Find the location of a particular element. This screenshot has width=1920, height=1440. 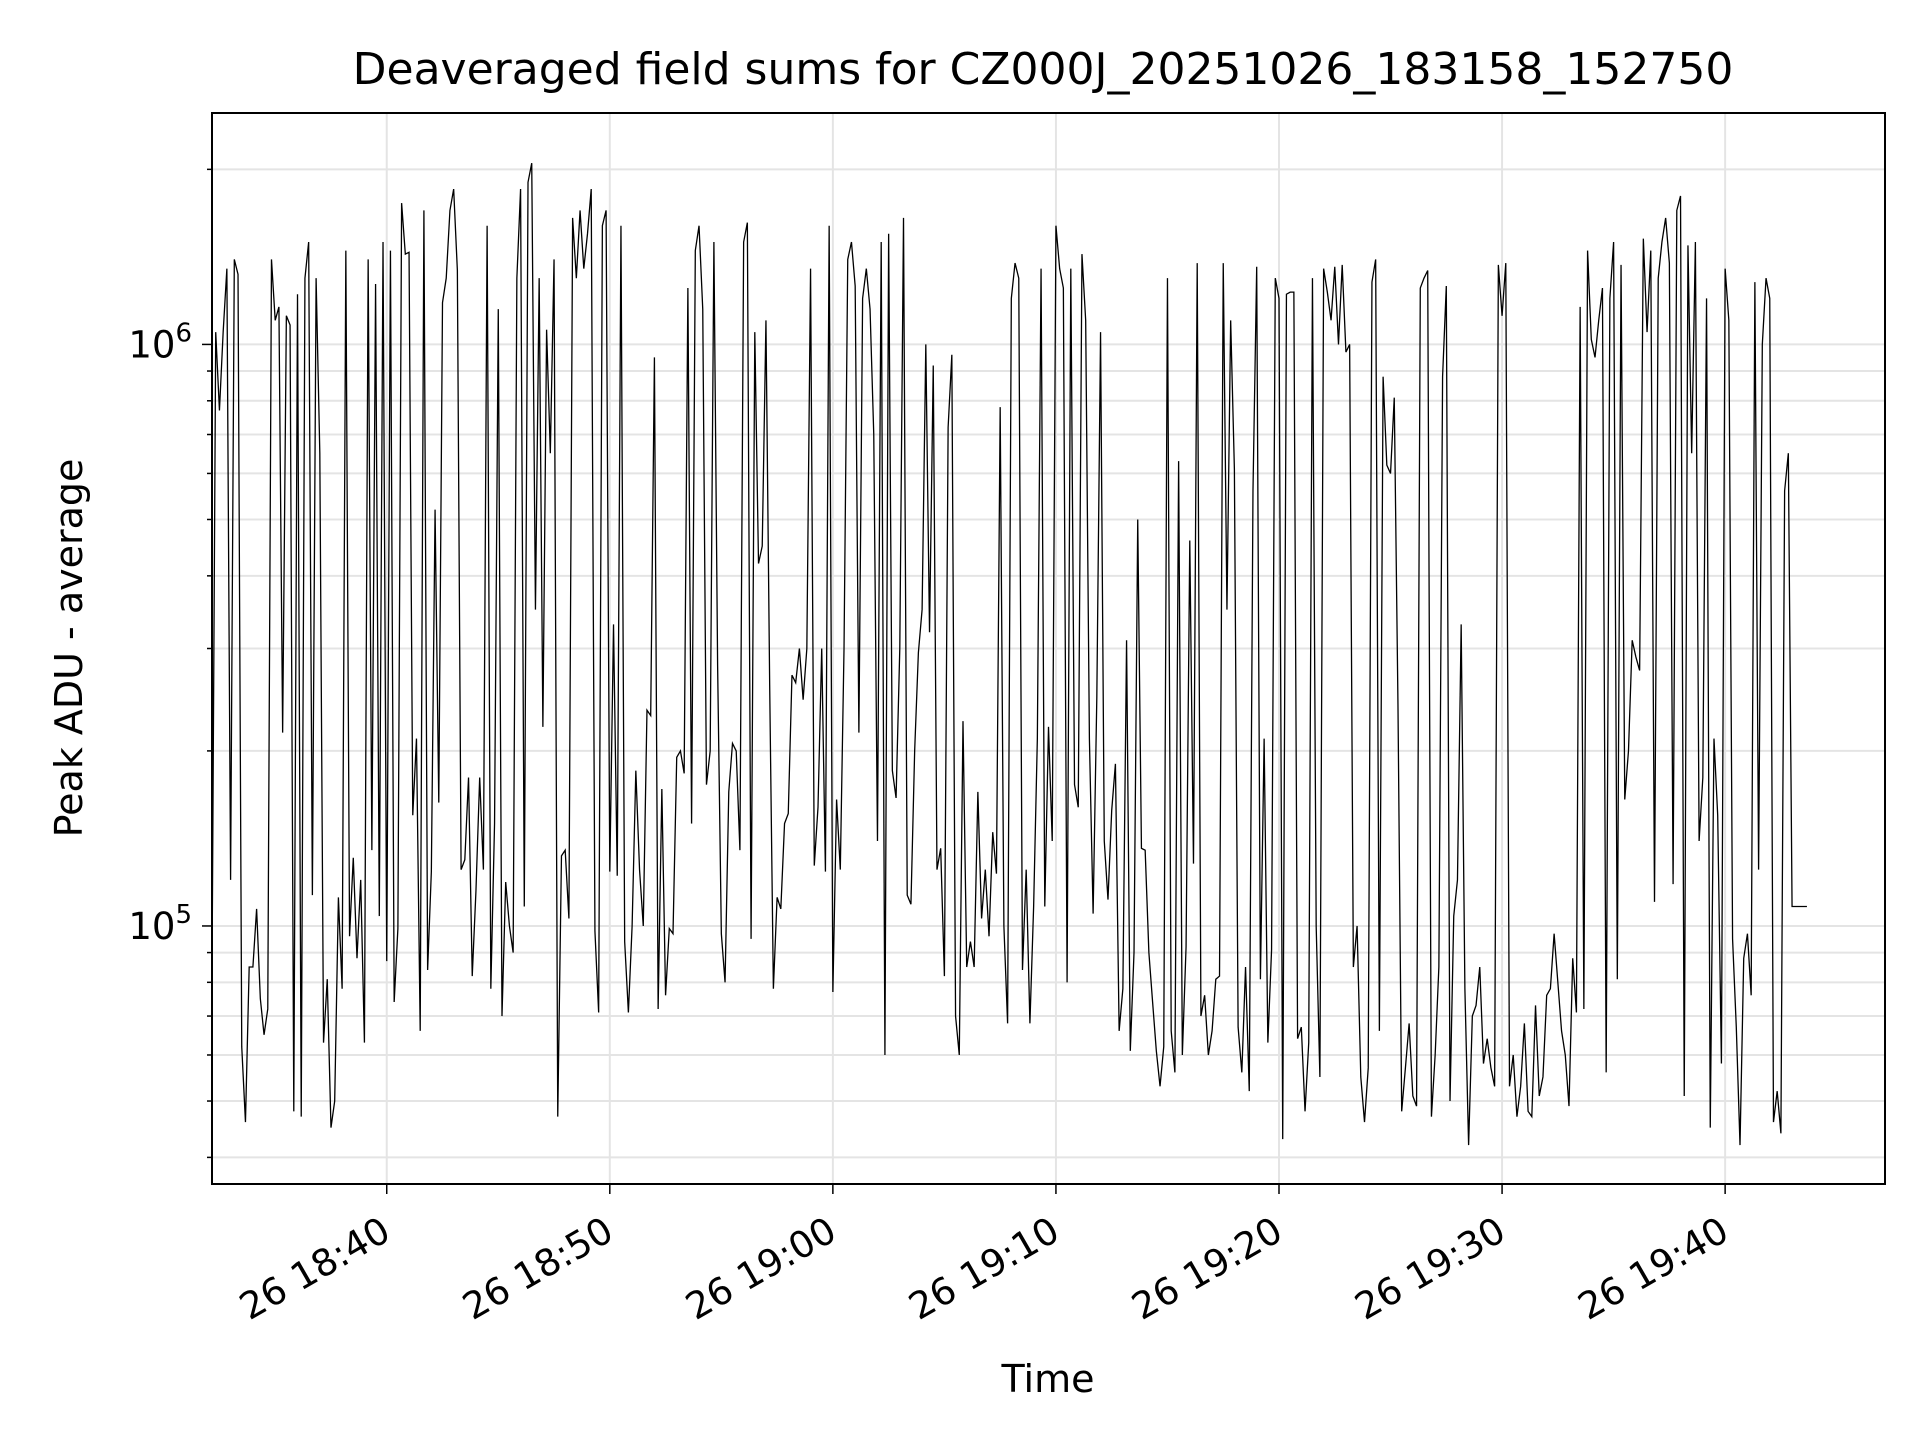

y-axis-label: Peak ADU - average is located at coordinates (69, 648).